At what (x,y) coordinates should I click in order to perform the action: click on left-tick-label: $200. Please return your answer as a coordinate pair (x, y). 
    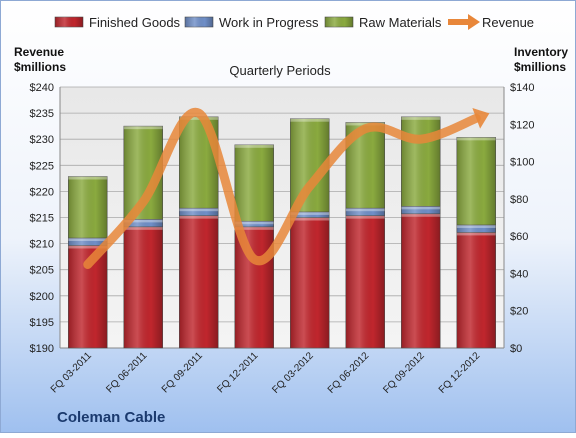
    Looking at the image, I should click on (42, 297).